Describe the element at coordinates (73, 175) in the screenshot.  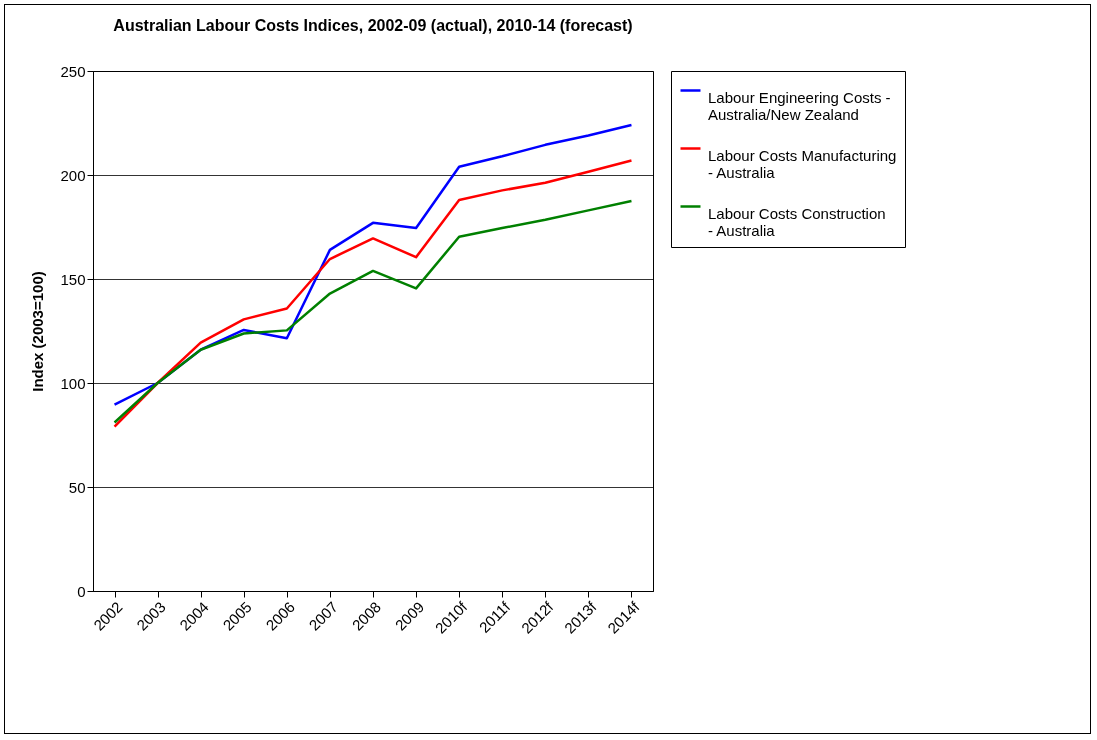
I see `y-tick-label: 200` at that location.